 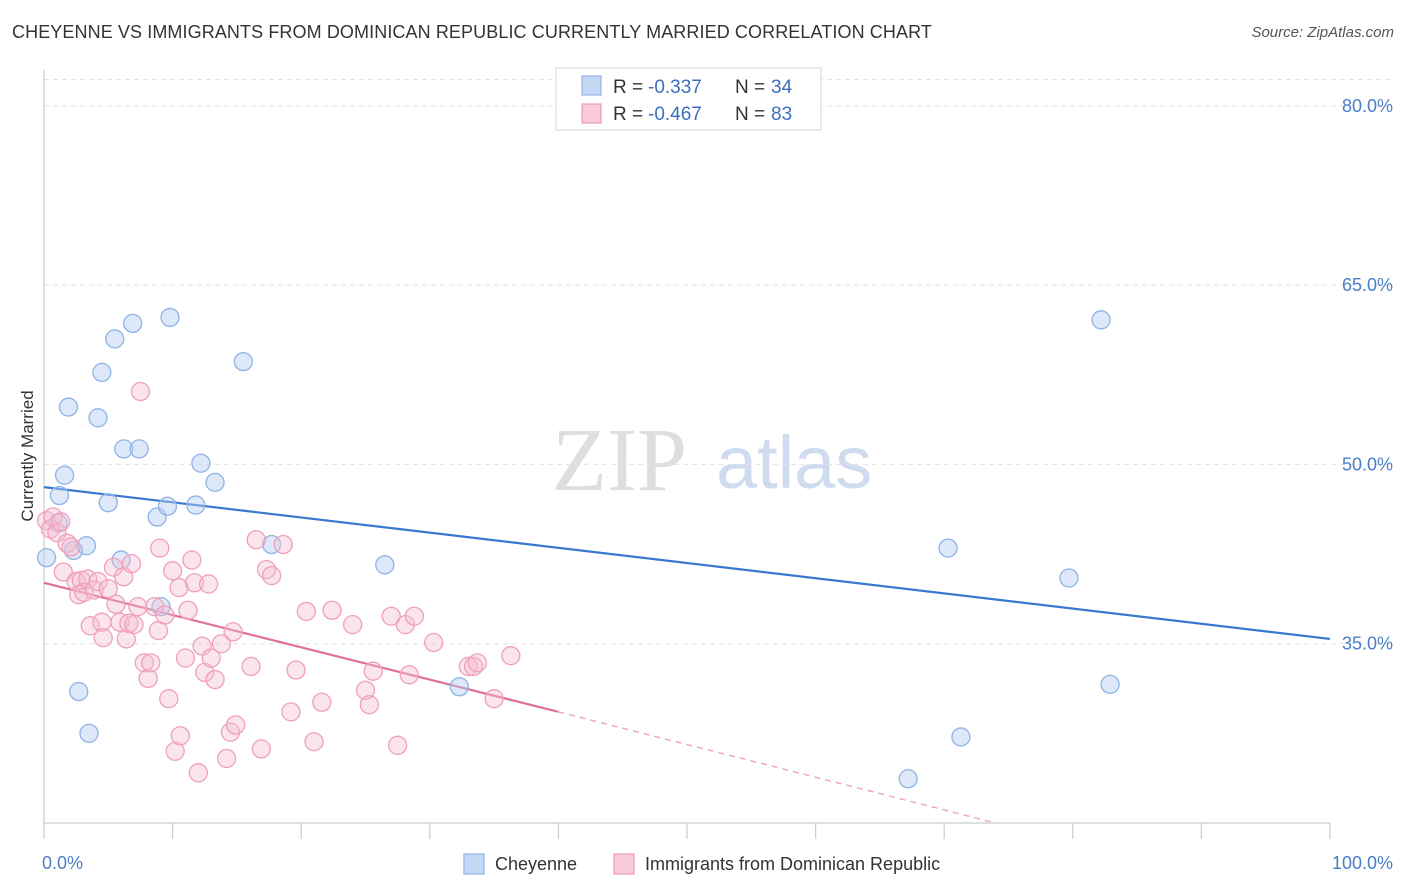 I want to click on x-tick-label: 100.0%, so click(x=1362, y=863).